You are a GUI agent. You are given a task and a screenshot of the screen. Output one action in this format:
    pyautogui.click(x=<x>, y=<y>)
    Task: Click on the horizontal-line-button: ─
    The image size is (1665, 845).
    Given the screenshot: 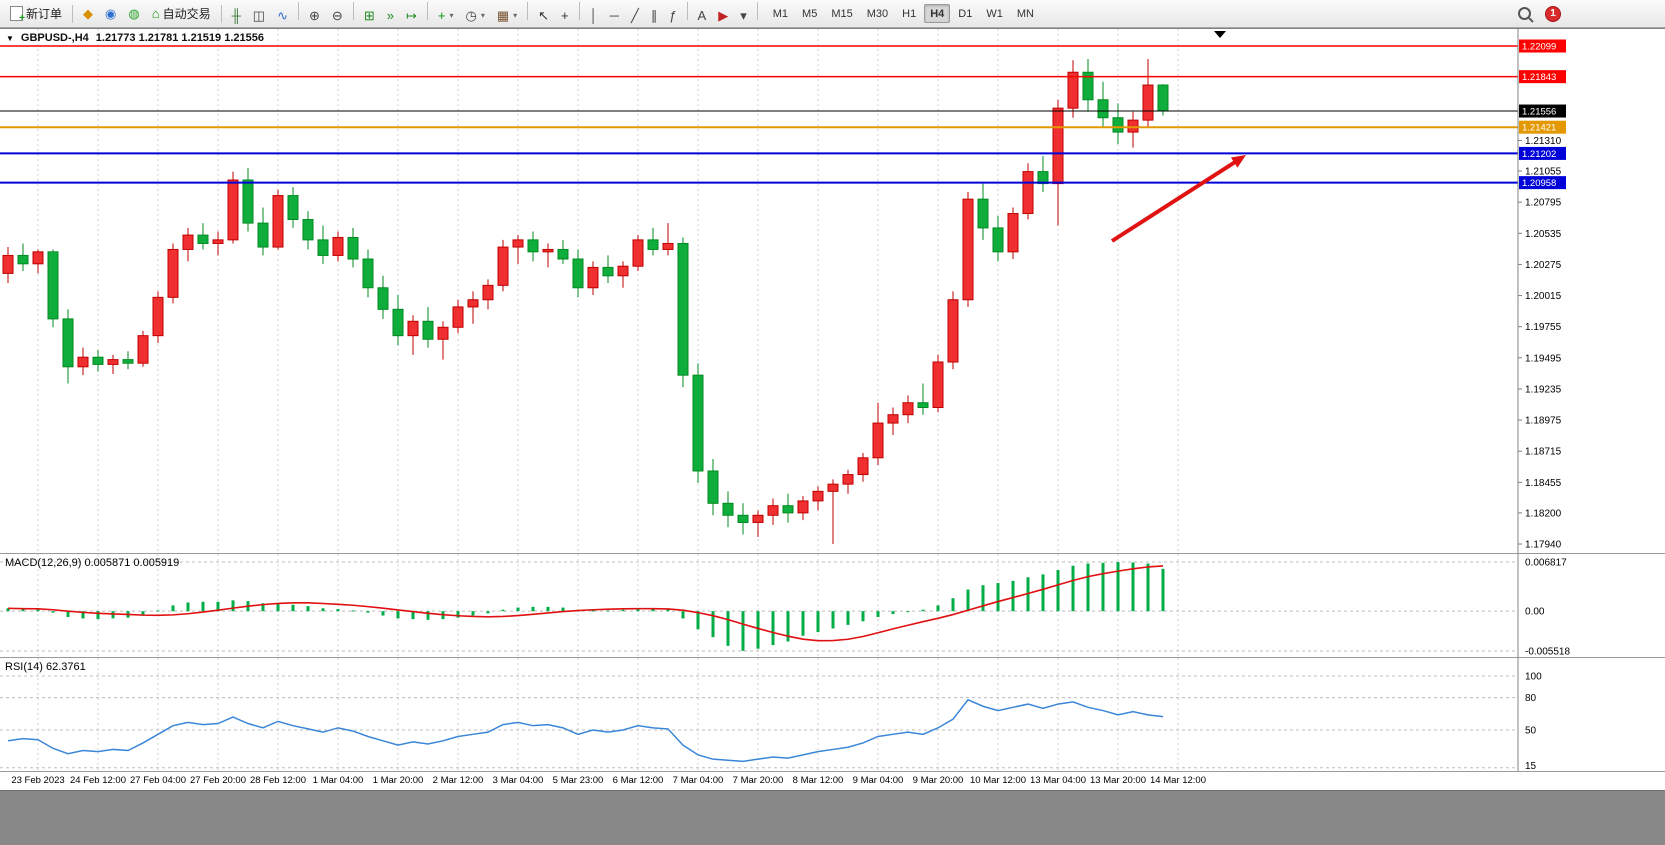 What is the action you would take?
    pyautogui.click(x=614, y=15)
    